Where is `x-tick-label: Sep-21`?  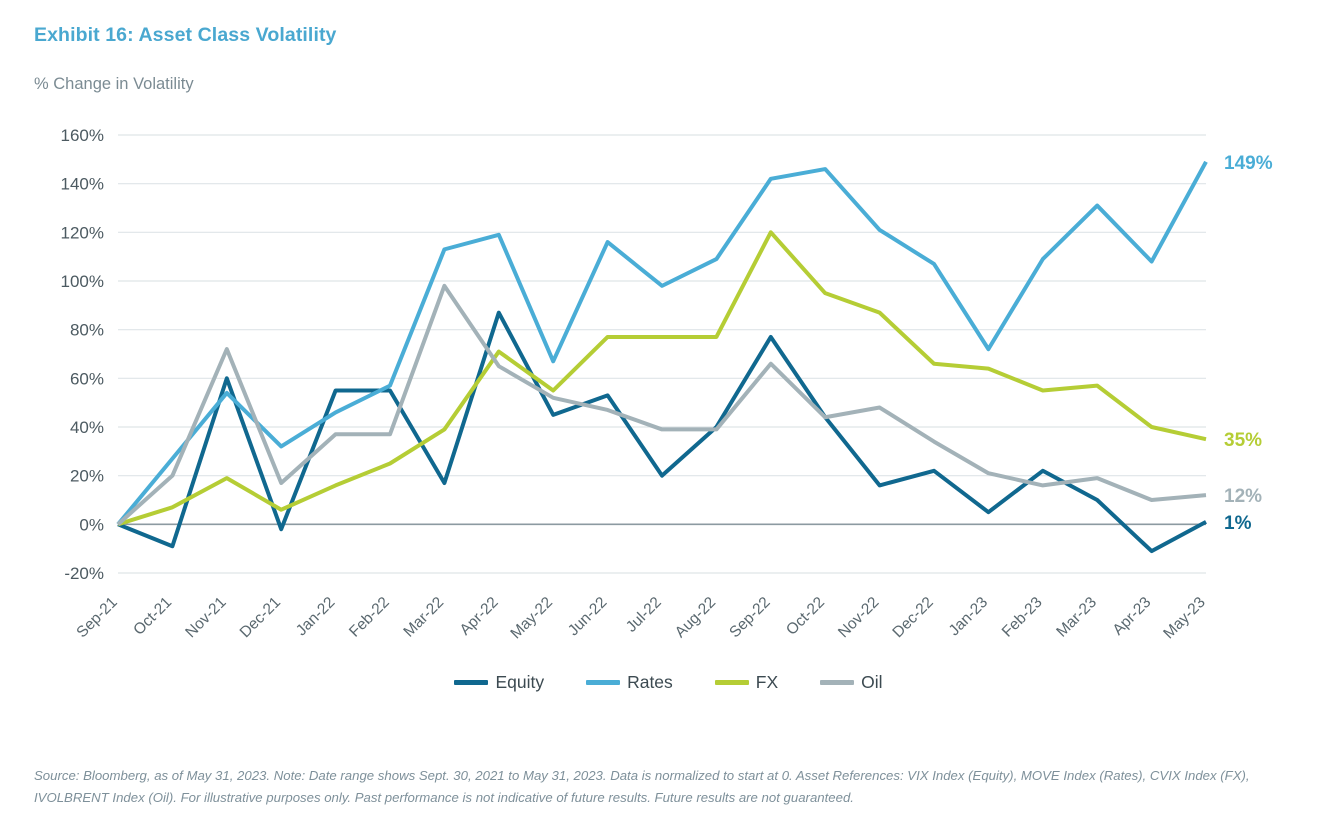 x-tick-label: Sep-21 is located at coordinates (96, 617).